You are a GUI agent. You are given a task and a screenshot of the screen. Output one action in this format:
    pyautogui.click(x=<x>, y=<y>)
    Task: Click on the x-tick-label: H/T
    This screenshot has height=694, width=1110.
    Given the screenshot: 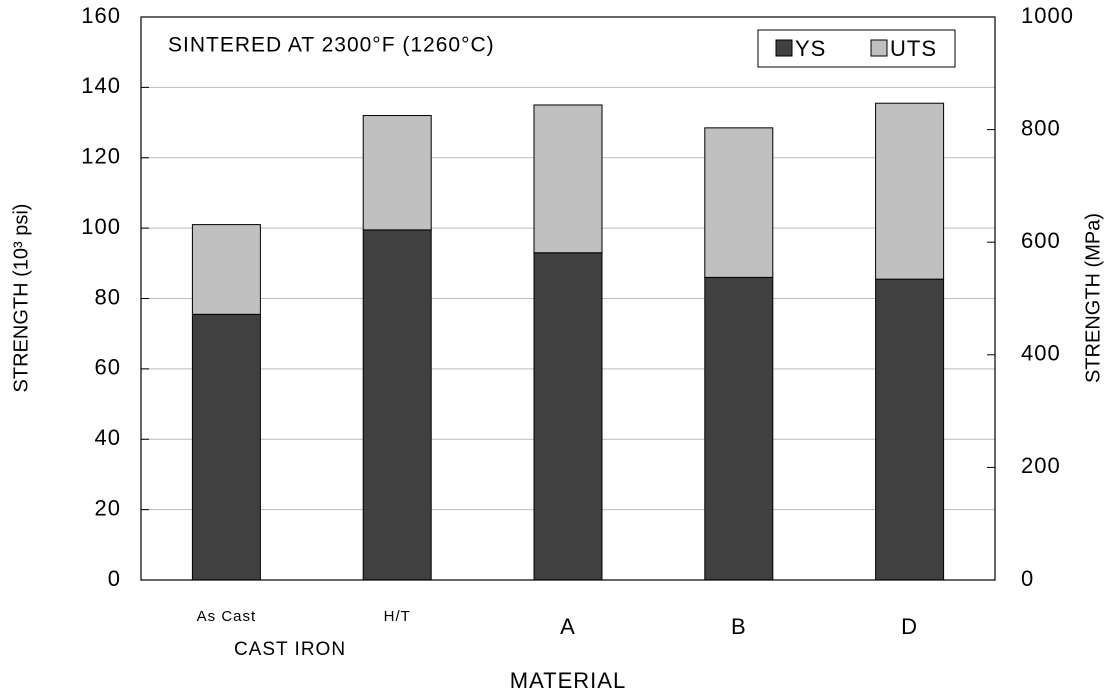 What is the action you would take?
    pyautogui.click(x=397, y=616)
    